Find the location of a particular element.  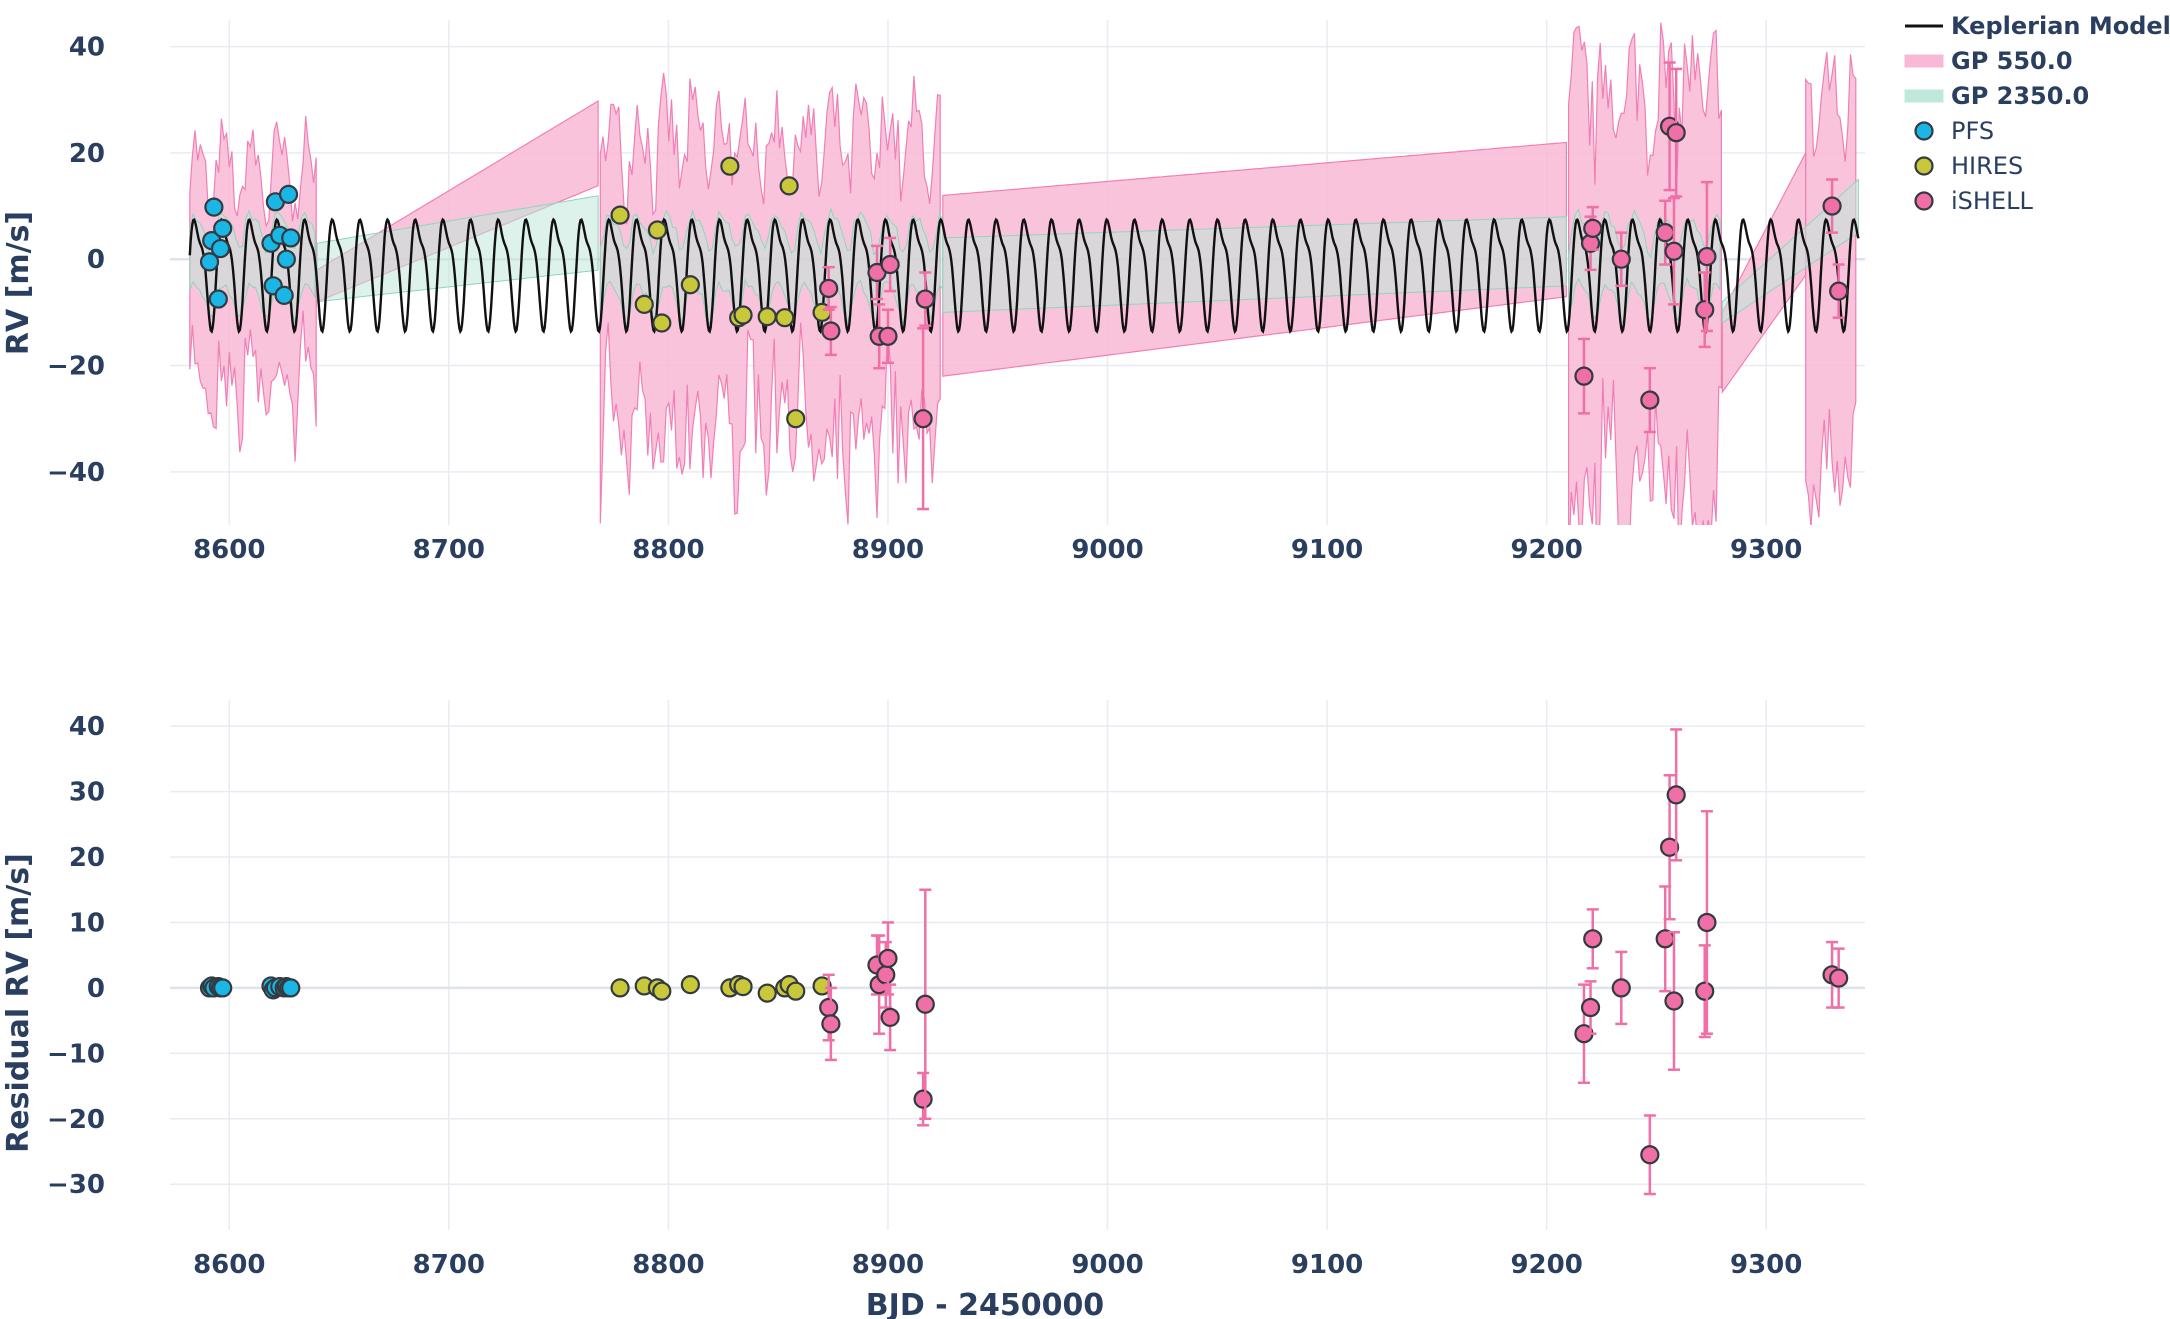

y-tick-label: 30 is located at coordinates (87, 793).